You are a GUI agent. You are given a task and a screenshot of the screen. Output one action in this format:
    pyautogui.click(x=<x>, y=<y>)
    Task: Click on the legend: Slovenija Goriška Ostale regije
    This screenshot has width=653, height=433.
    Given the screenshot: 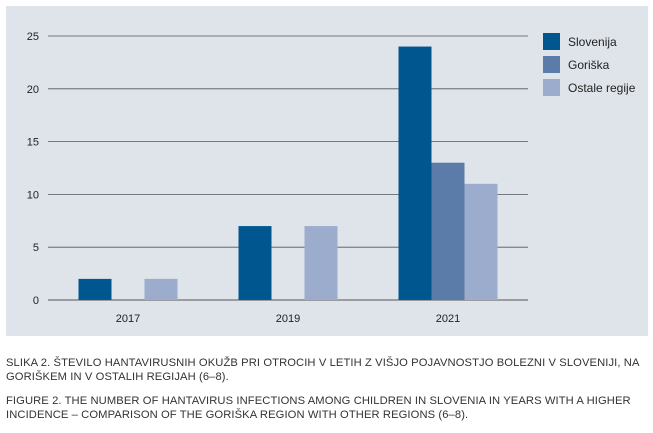 What is the action you would take?
    pyautogui.click(x=589, y=64)
    